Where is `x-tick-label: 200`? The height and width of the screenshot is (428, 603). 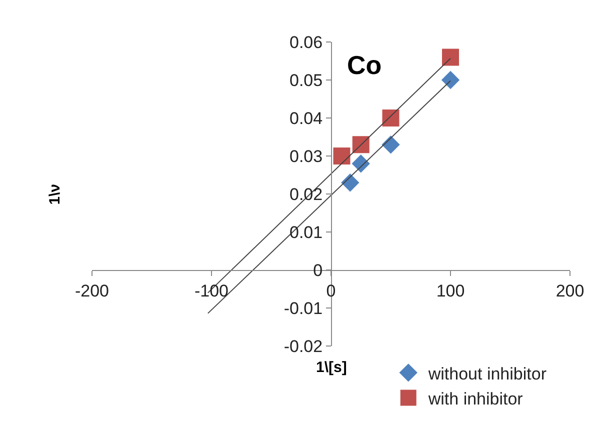
x-tick-label: 200 is located at coordinates (570, 290).